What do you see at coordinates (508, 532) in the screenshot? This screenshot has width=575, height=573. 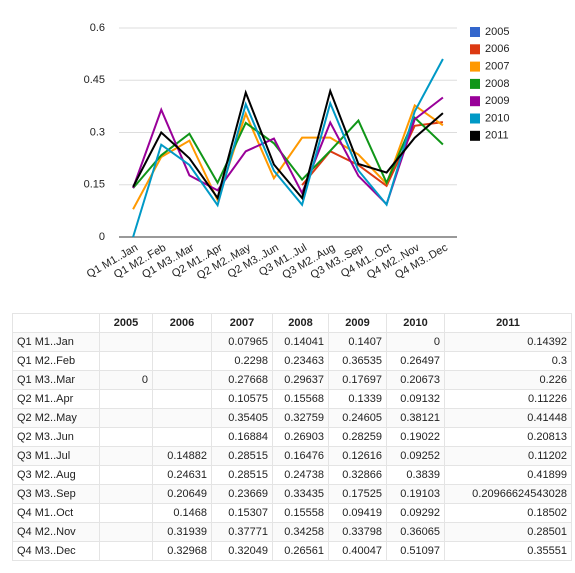 I see `value-cell: 0.28501` at bounding box center [508, 532].